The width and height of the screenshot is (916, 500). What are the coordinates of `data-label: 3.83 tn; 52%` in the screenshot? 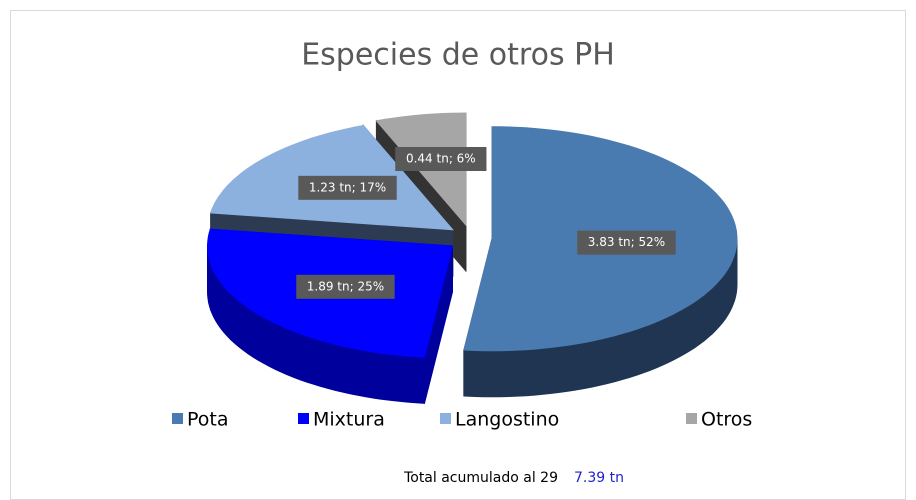 It's located at (626, 242).